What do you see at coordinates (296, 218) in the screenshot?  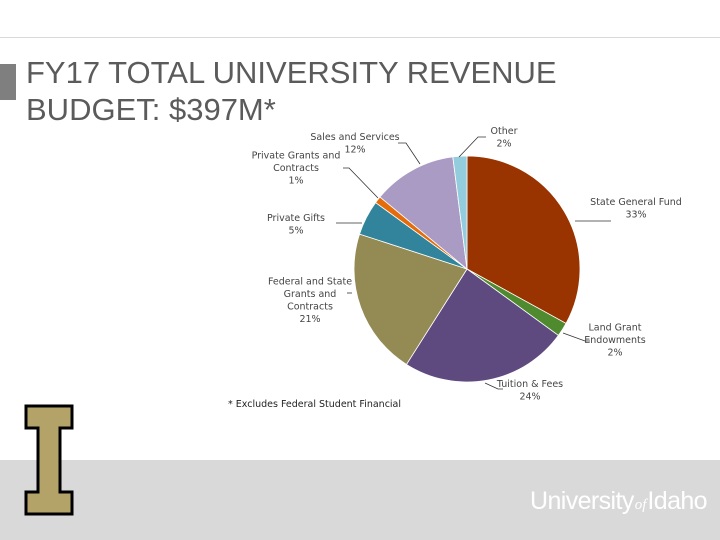 I see `slice-name: Private Gifts` at bounding box center [296, 218].